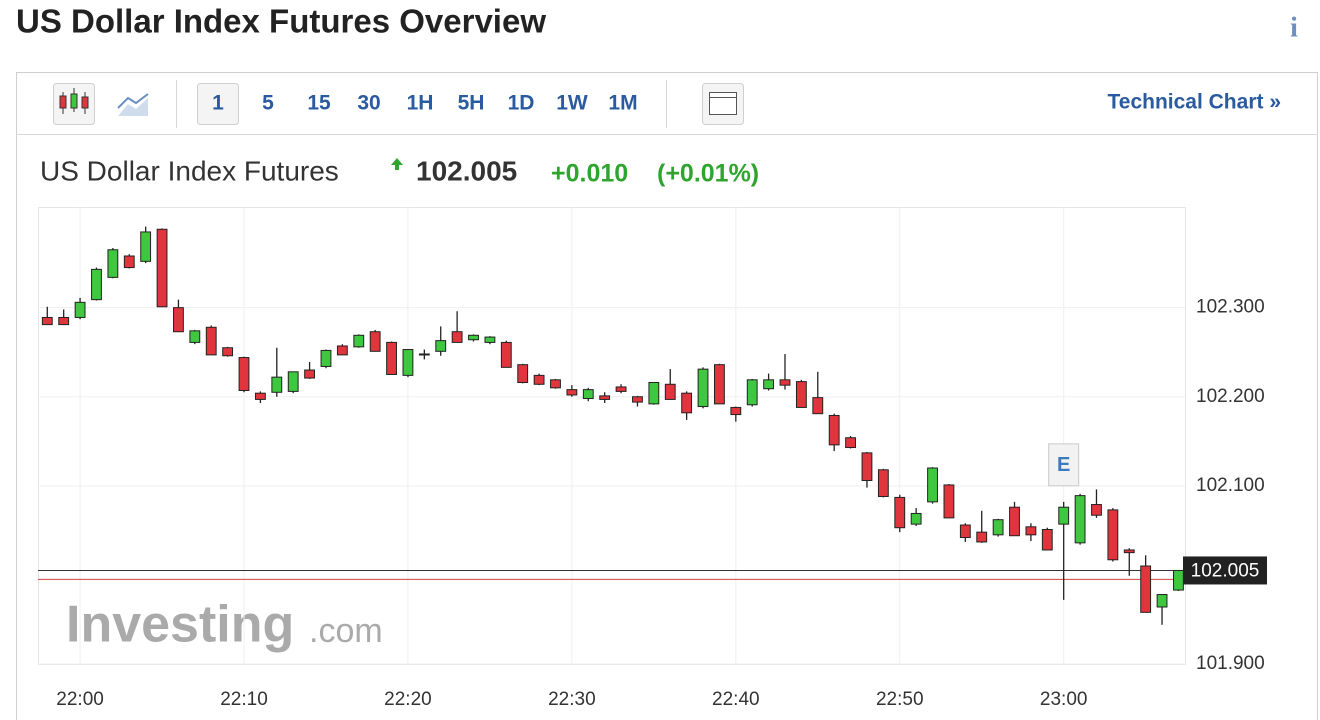 This screenshot has height=720, width=1320. I want to click on line-type-button, so click(133, 104).